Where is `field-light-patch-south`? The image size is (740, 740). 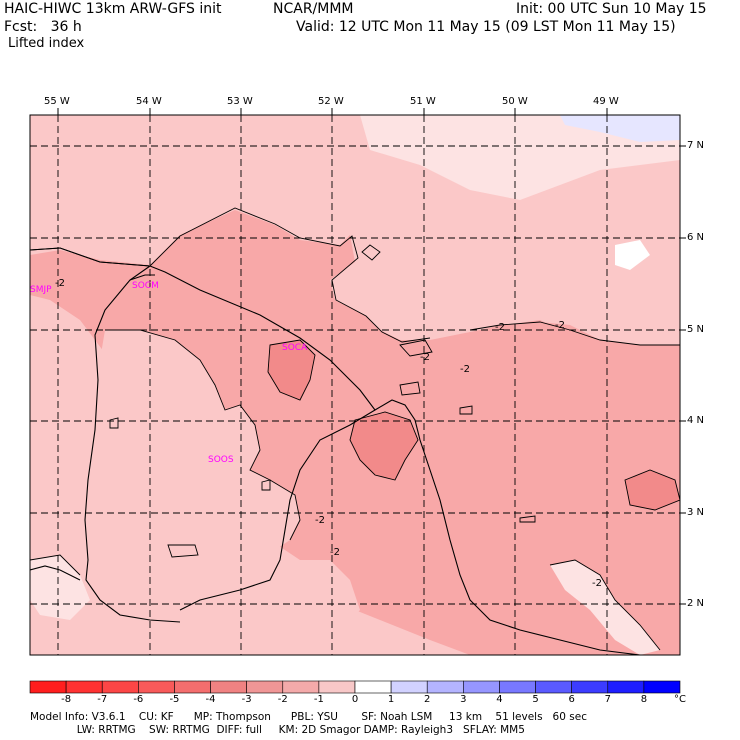 field-light-patch-south is located at coordinates (330, 595).